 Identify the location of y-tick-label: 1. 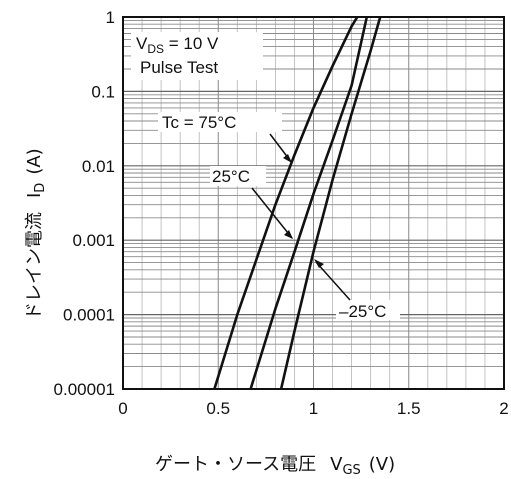
(110, 17).